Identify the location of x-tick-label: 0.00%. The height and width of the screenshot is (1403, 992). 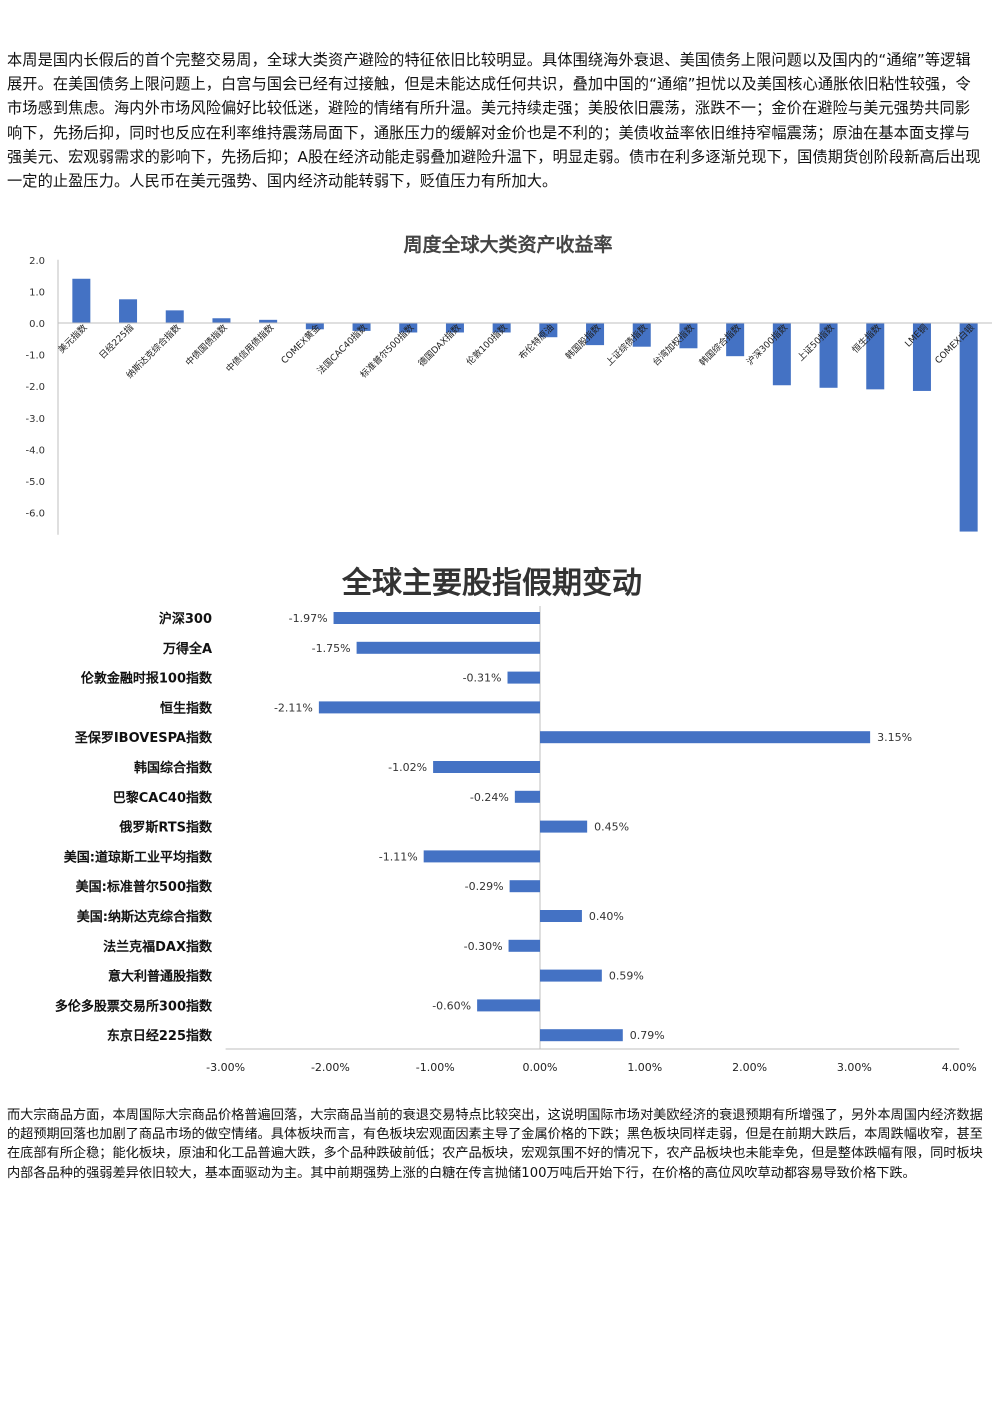
(540, 1067).